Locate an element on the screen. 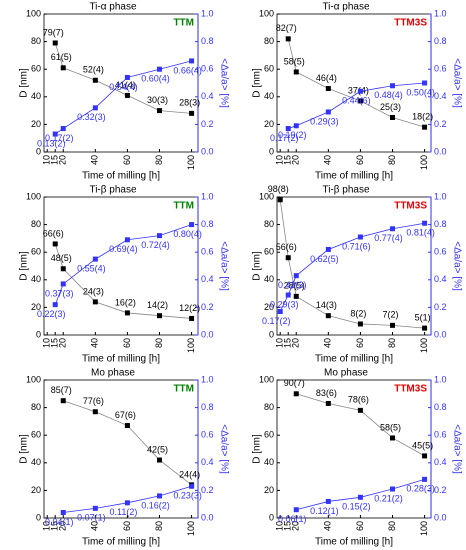 This screenshot has height=550, width=466. data-label: 0.04(1) is located at coordinates (59, 522).